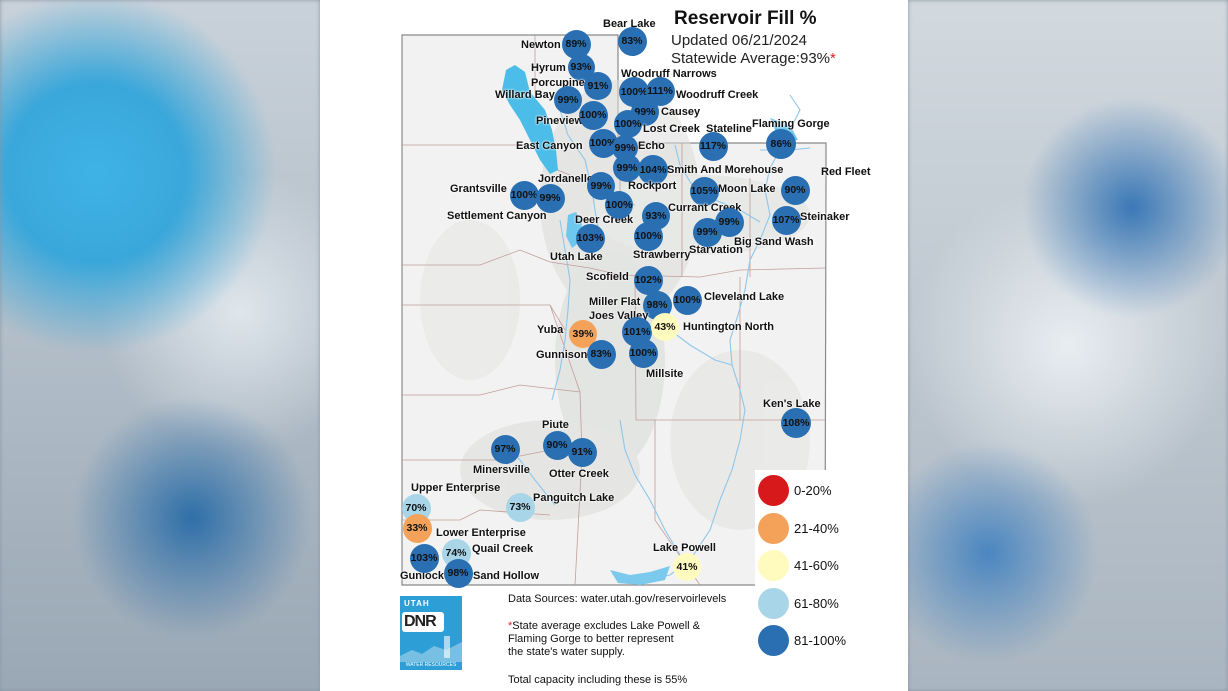 The image size is (1228, 691). I want to click on reservoir-label-smith-and-morehouse: Smith And Morehouse, so click(725, 170).